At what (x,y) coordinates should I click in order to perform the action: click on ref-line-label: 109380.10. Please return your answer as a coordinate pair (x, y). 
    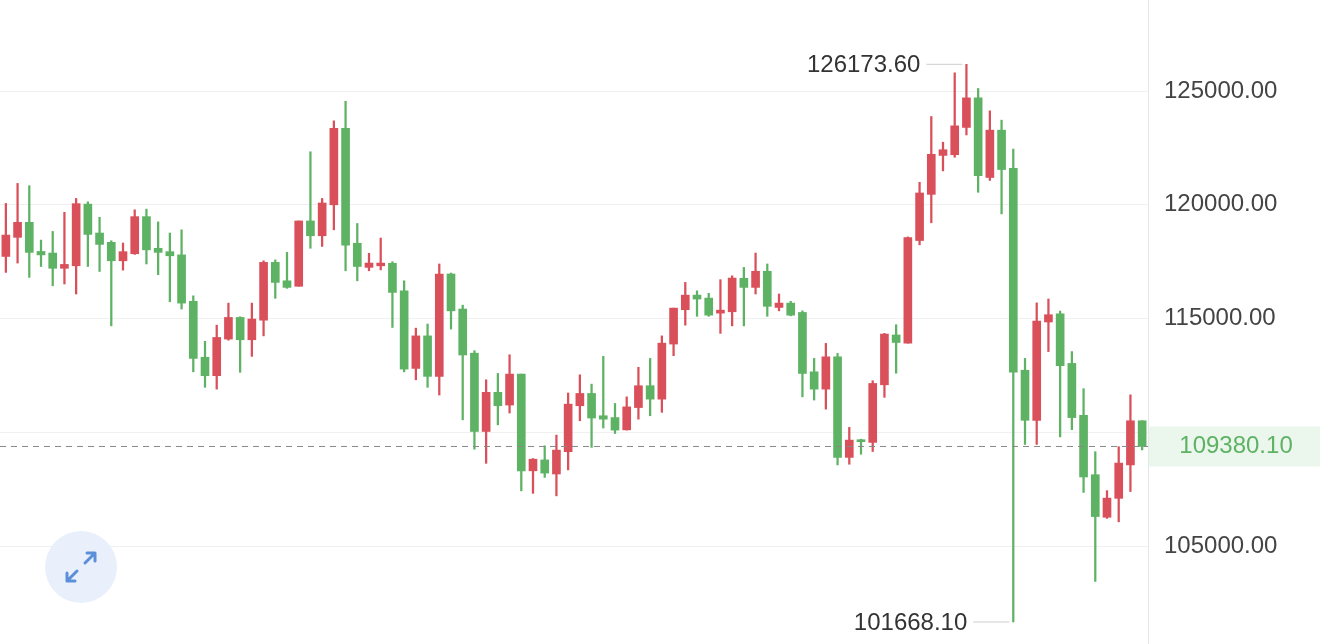
    Looking at the image, I should click on (1236, 445).